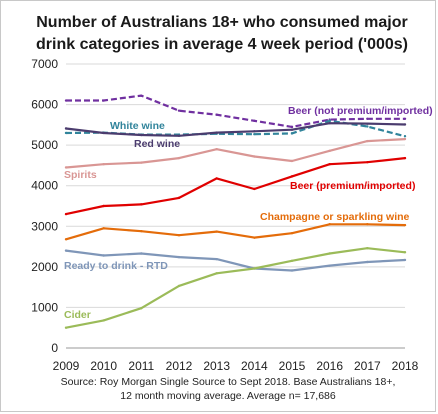  I want to click on y-tick-label: 1000, so click(44, 307).